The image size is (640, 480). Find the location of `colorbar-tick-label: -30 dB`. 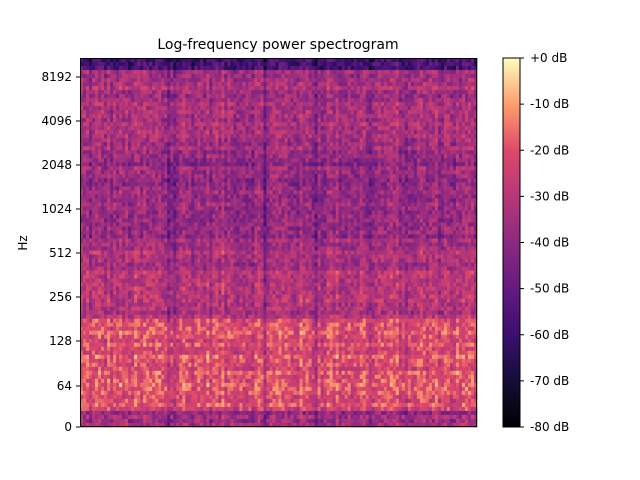

colorbar-tick-label: -30 dB is located at coordinates (549, 196).